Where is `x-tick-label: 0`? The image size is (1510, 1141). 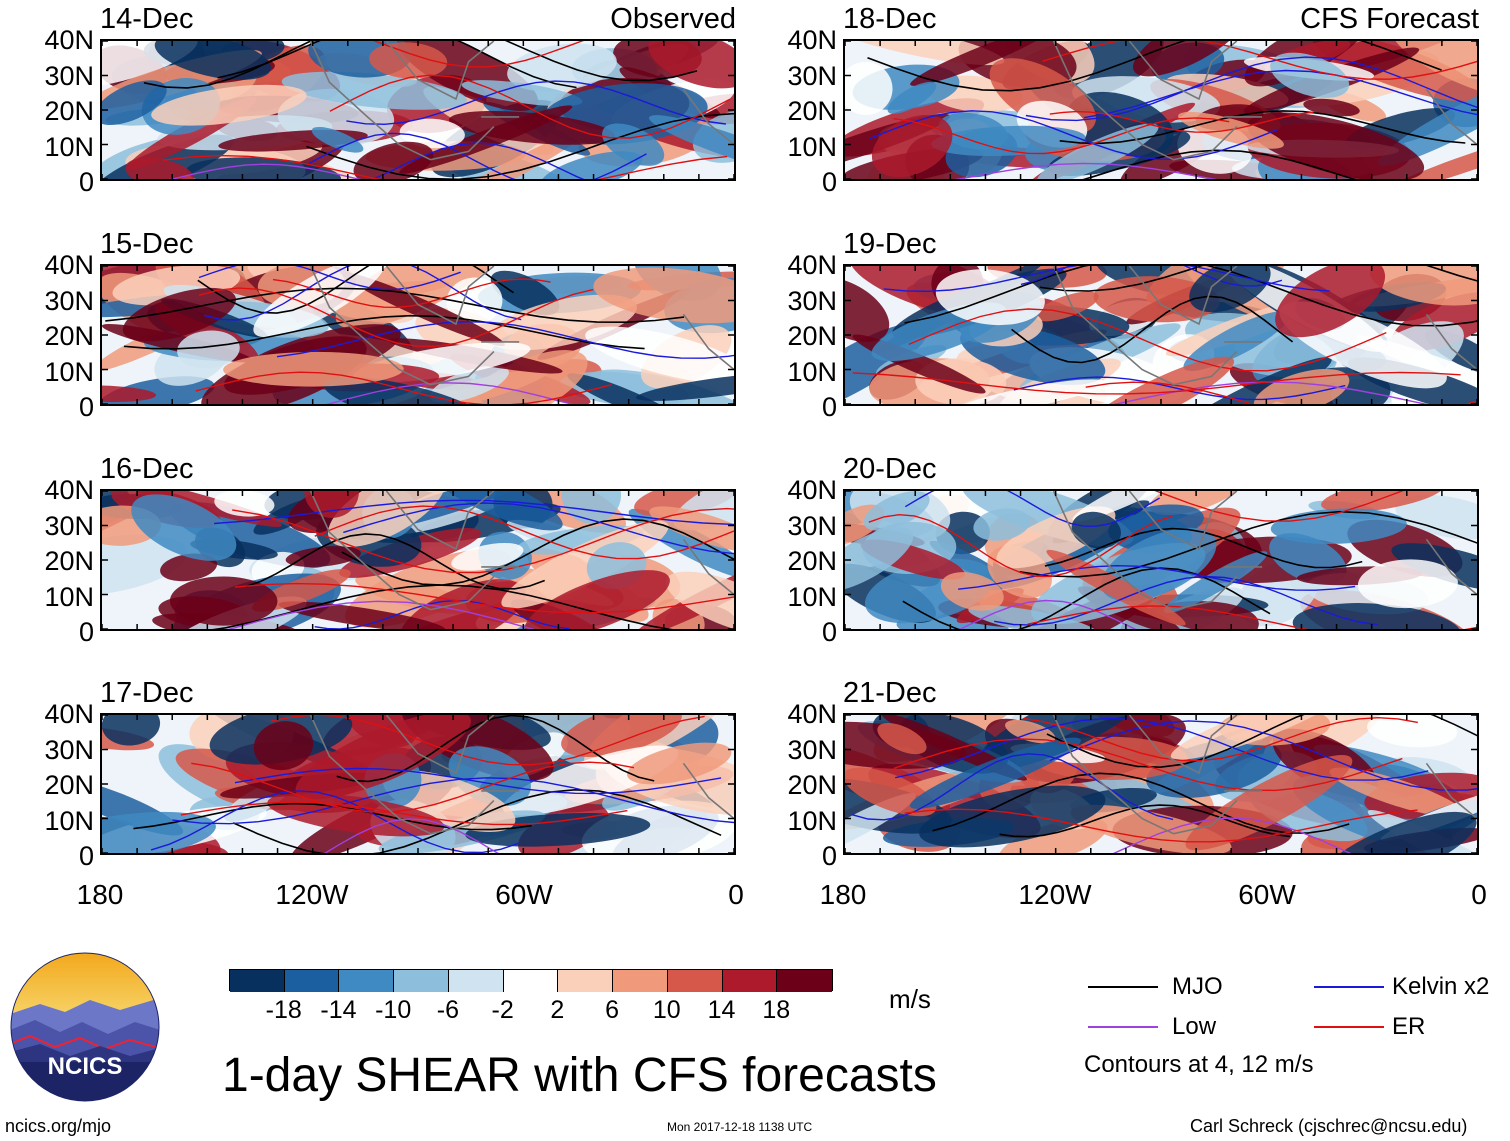 x-tick-label: 0 is located at coordinates (1479, 894).